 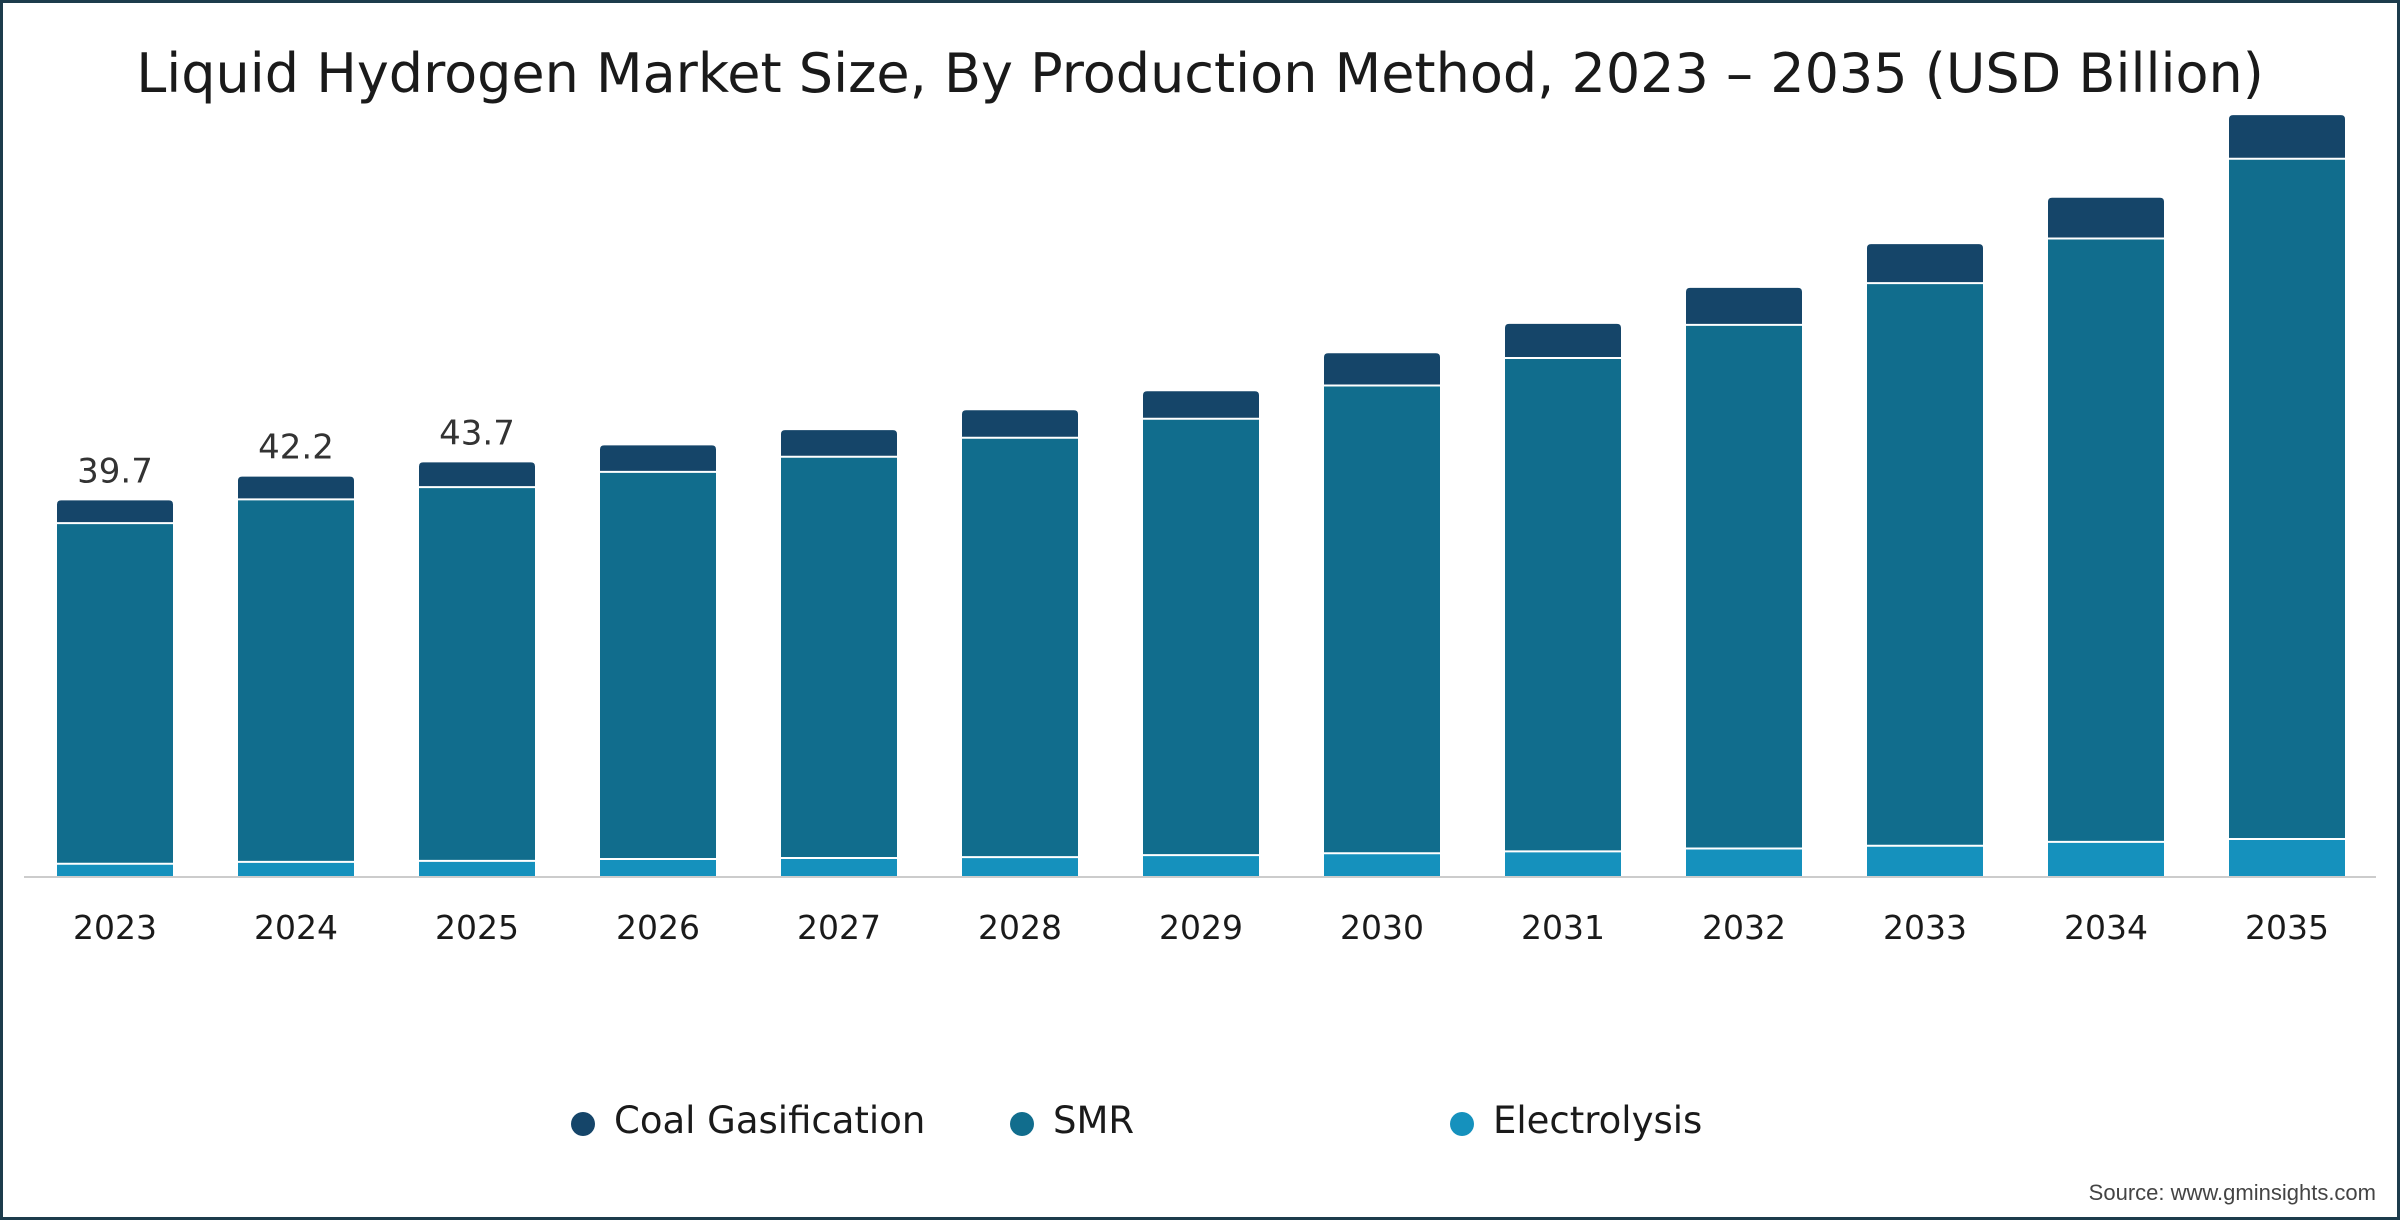 I want to click on bar-smr-2025, so click(x=477, y=674).